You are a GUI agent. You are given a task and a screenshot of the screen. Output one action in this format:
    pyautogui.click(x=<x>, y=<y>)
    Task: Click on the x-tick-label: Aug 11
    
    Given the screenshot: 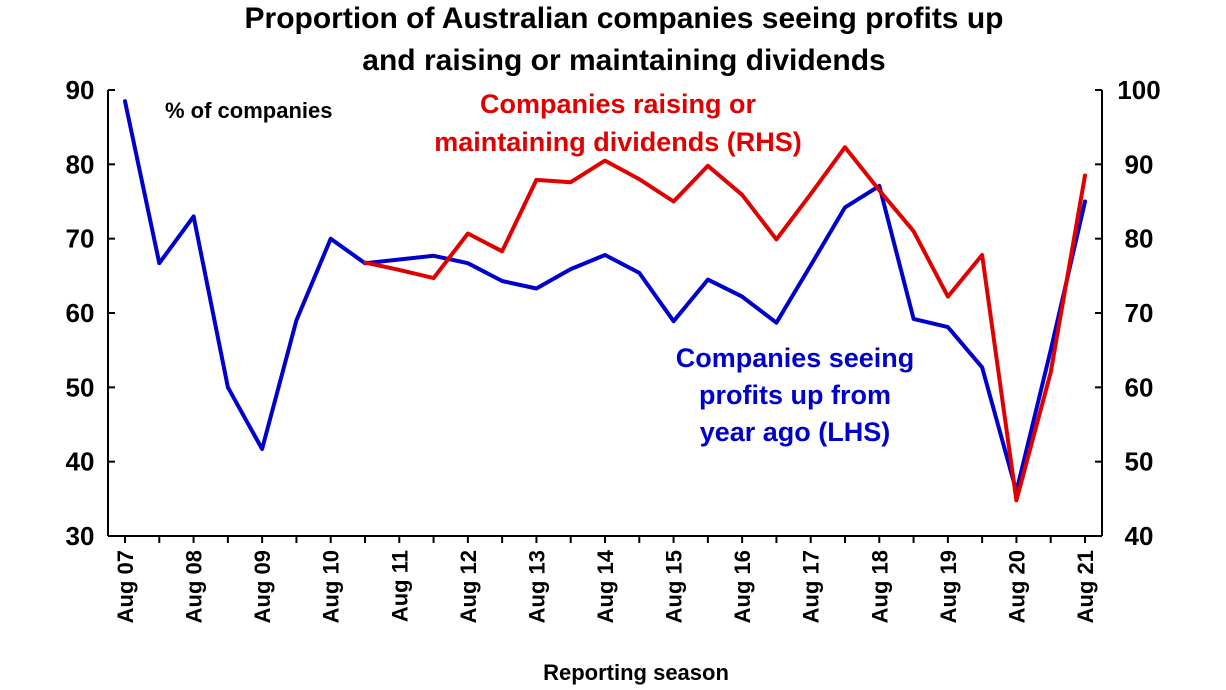 What is the action you would take?
    pyautogui.click(x=399, y=586)
    